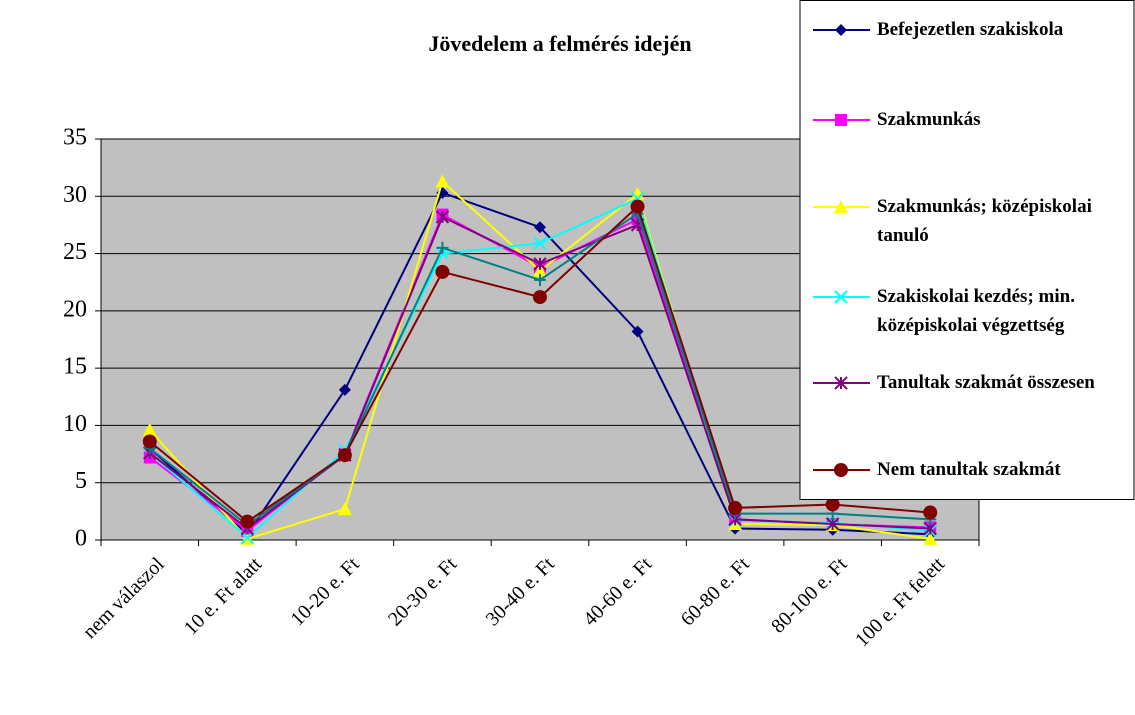 This screenshot has width=1135, height=715. I want to click on y-tick-label: 30, so click(75, 195).